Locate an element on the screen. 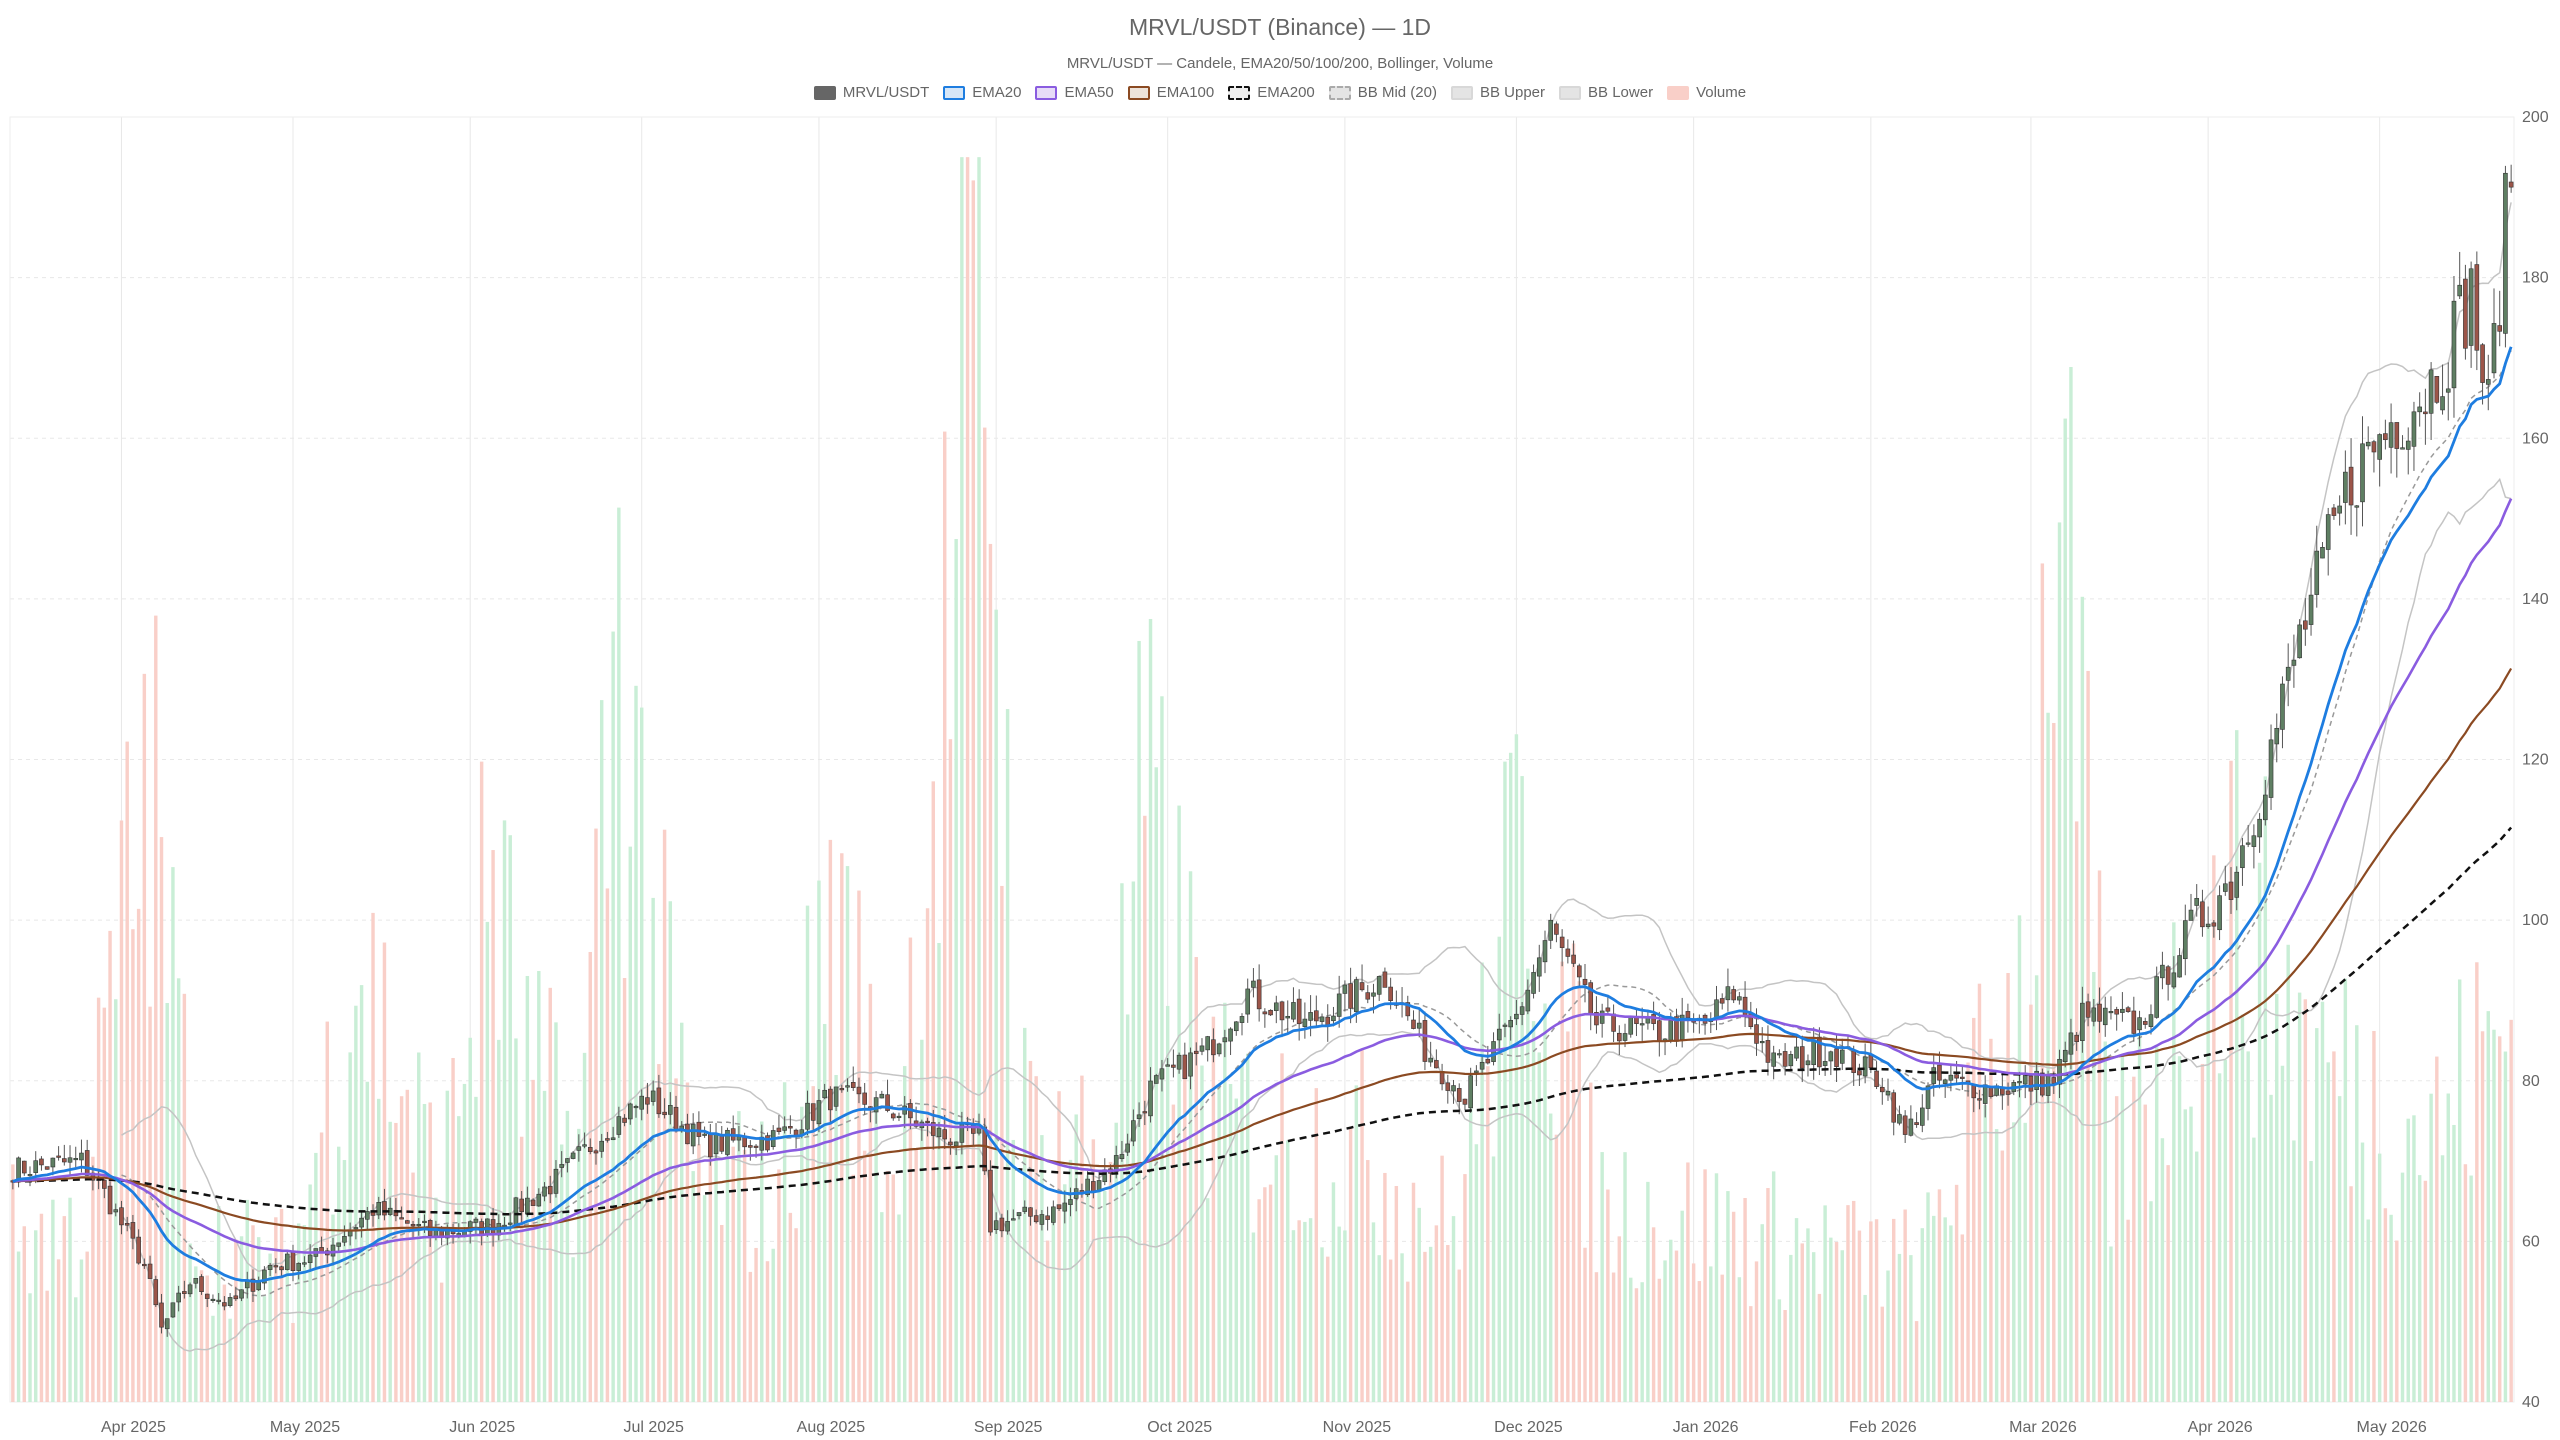 Image resolution: width=2560 pixels, height=1440 pixels. y-tick-label: 60 is located at coordinates (2531, 1241).